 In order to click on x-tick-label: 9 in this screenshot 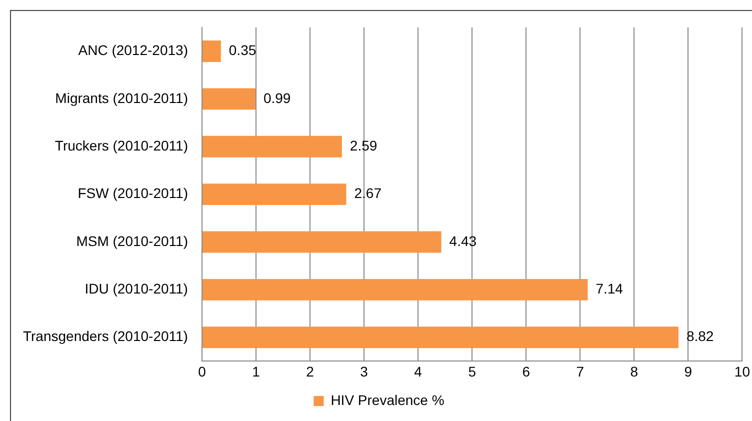, I will do `click(688, 371)`.